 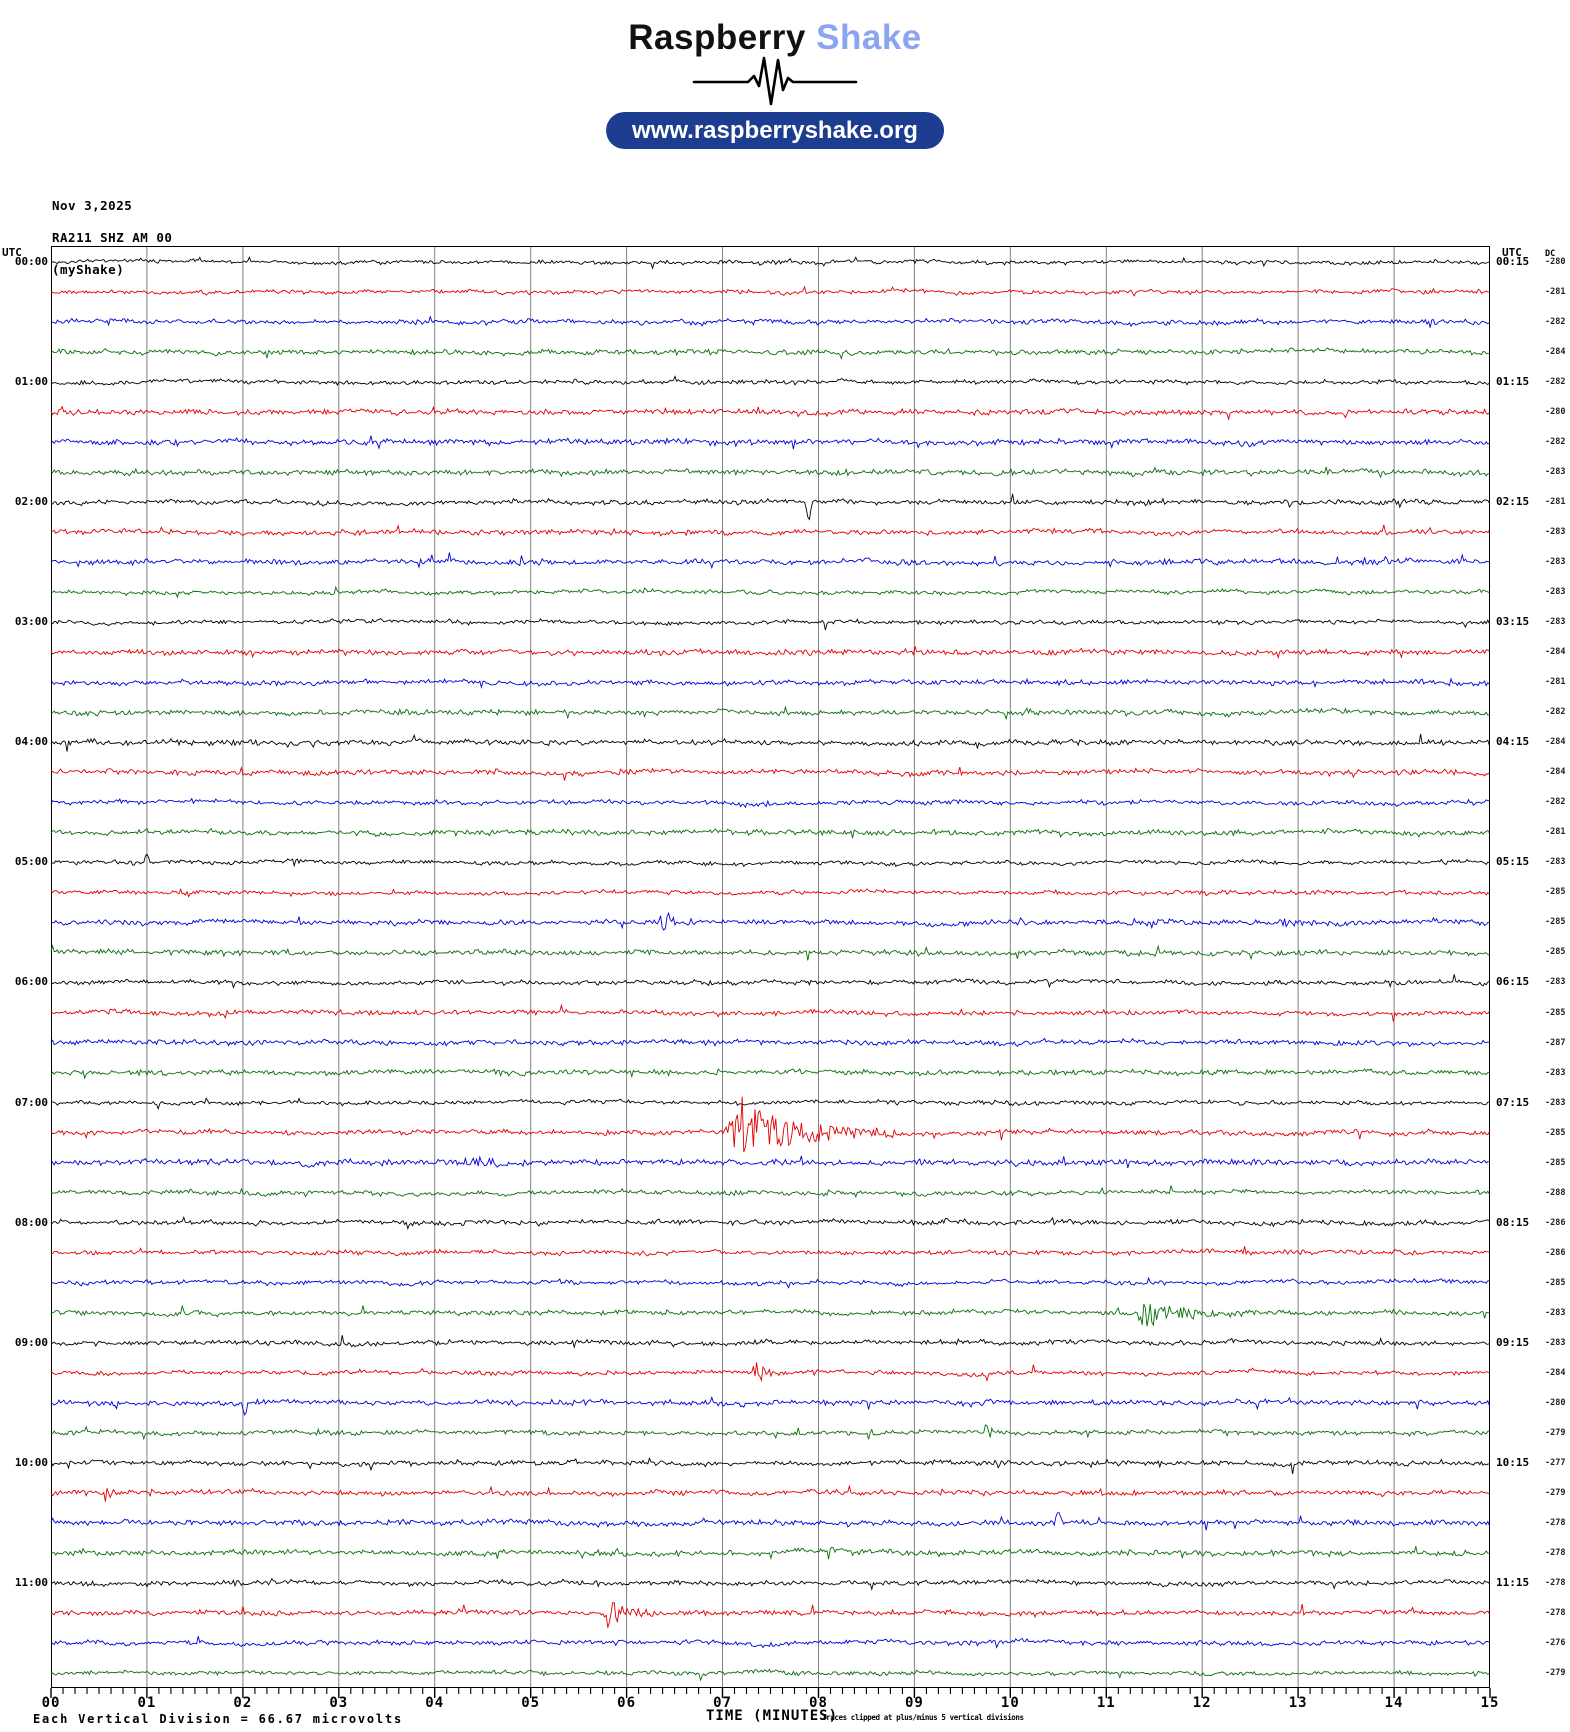 What do you see at coordinates (31, 1582) in the screenshot?
I see `hour-label-left: 11:00` at bounding box center [31, 1582].